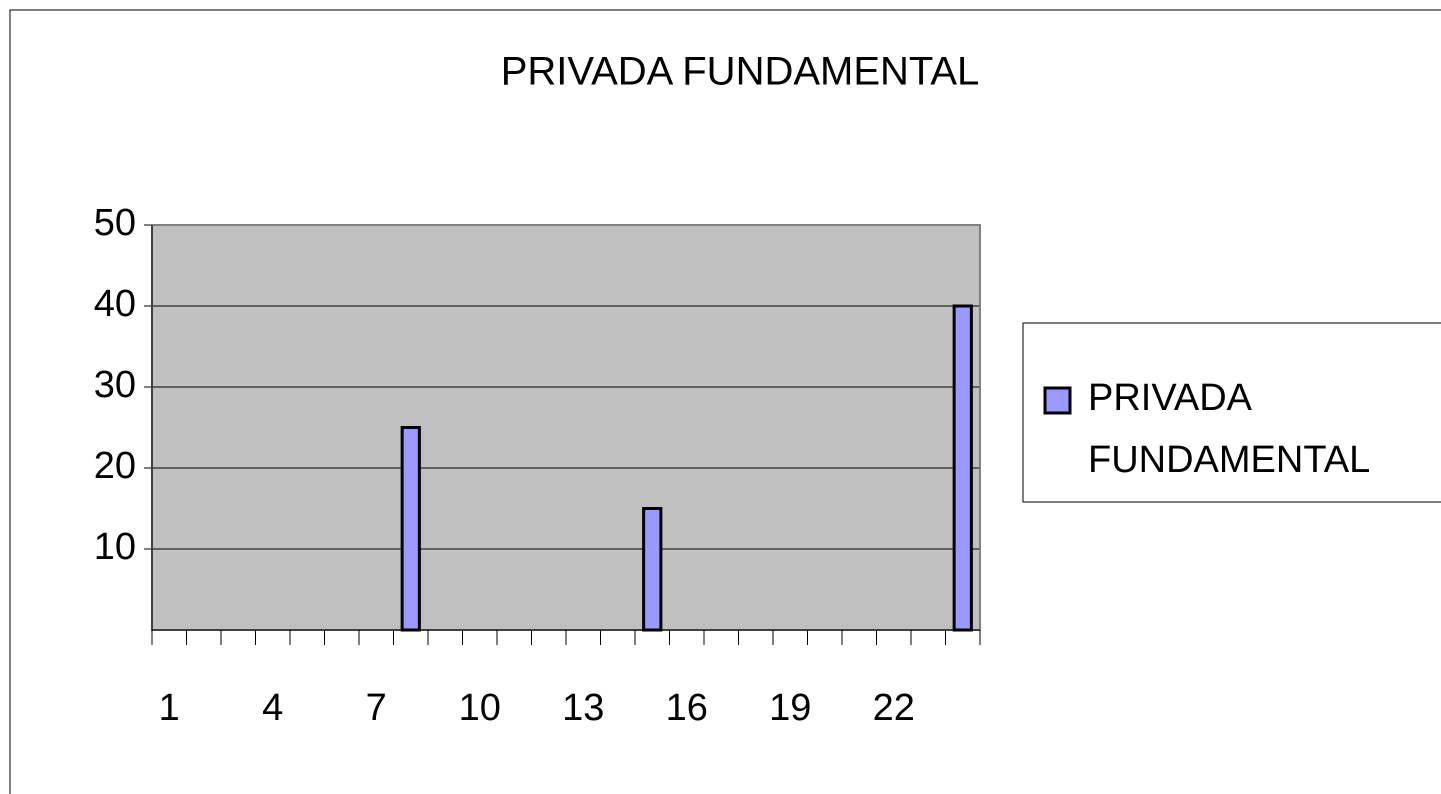  I want to click on y-tick-label: 20, so click(115, 466).